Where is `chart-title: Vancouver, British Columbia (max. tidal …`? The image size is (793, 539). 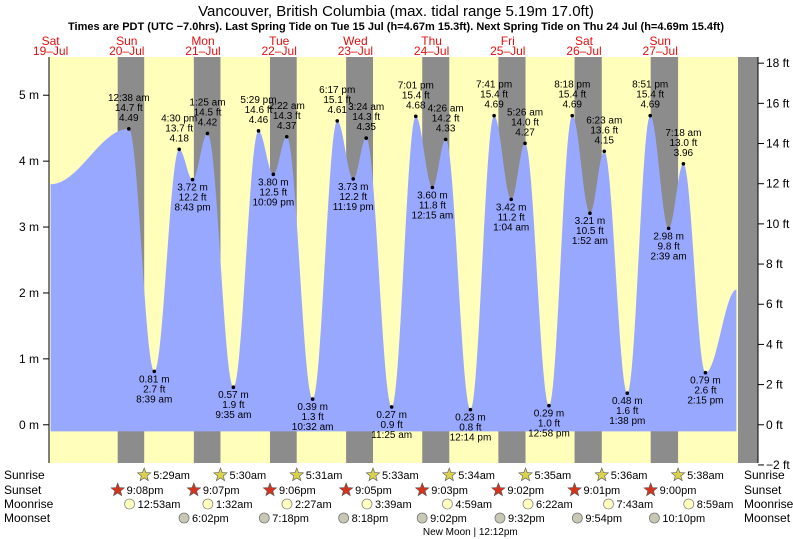 chart-title: Vancouver, British Columbia (max. tidal … is located at coordinates (396, 11).